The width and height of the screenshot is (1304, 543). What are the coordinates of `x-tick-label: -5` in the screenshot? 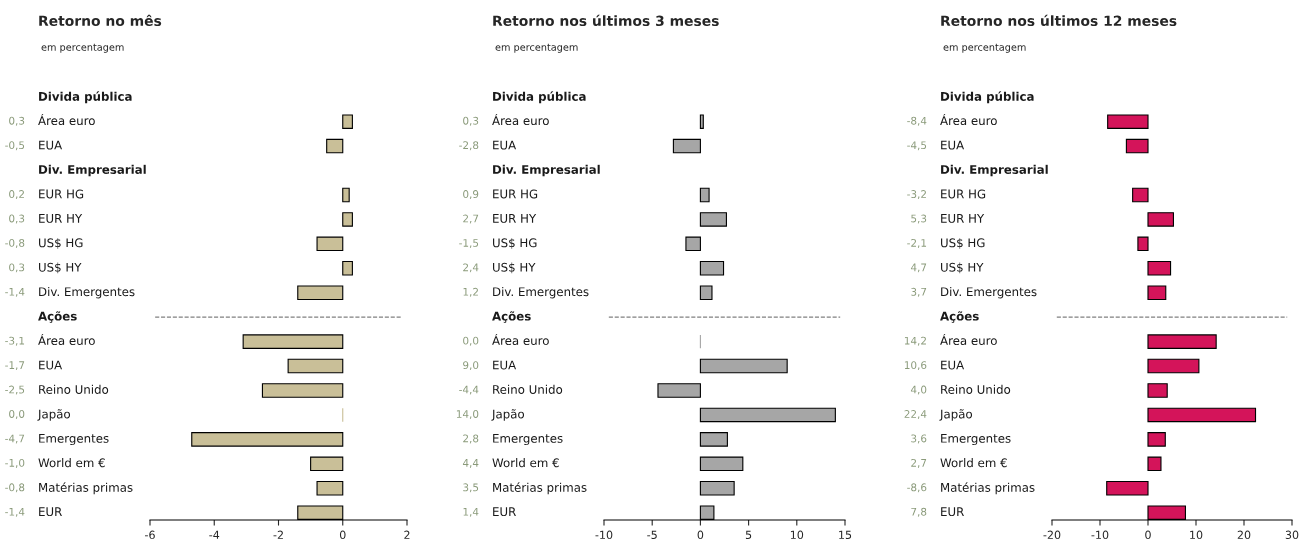 It's located at (652, 535).